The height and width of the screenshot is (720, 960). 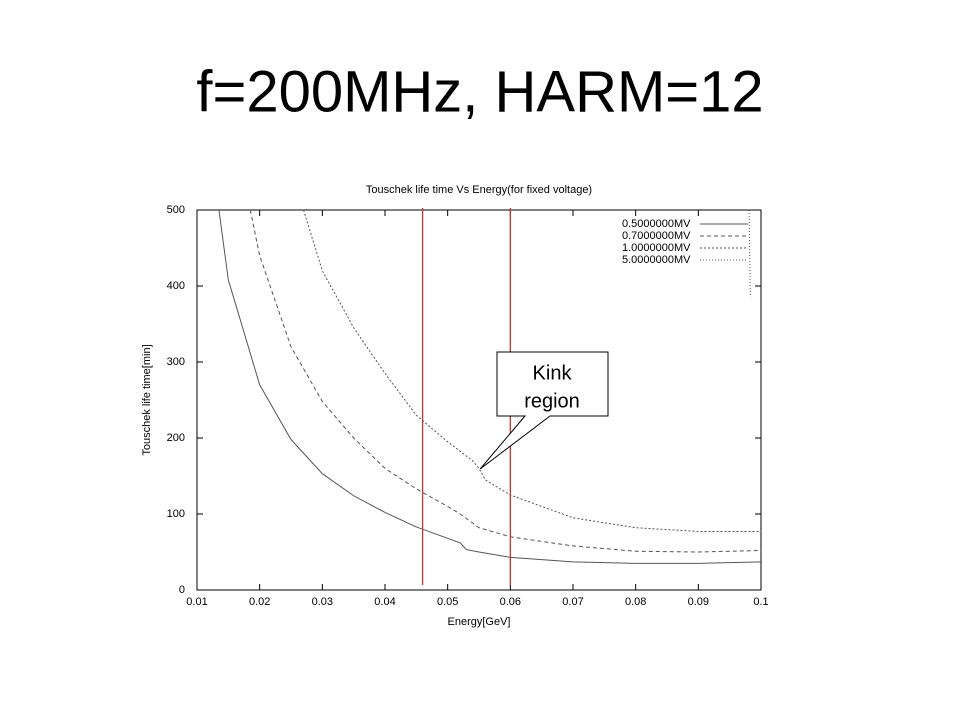 I want to click on y-tick-label: 400, so click(x=176, y=286).